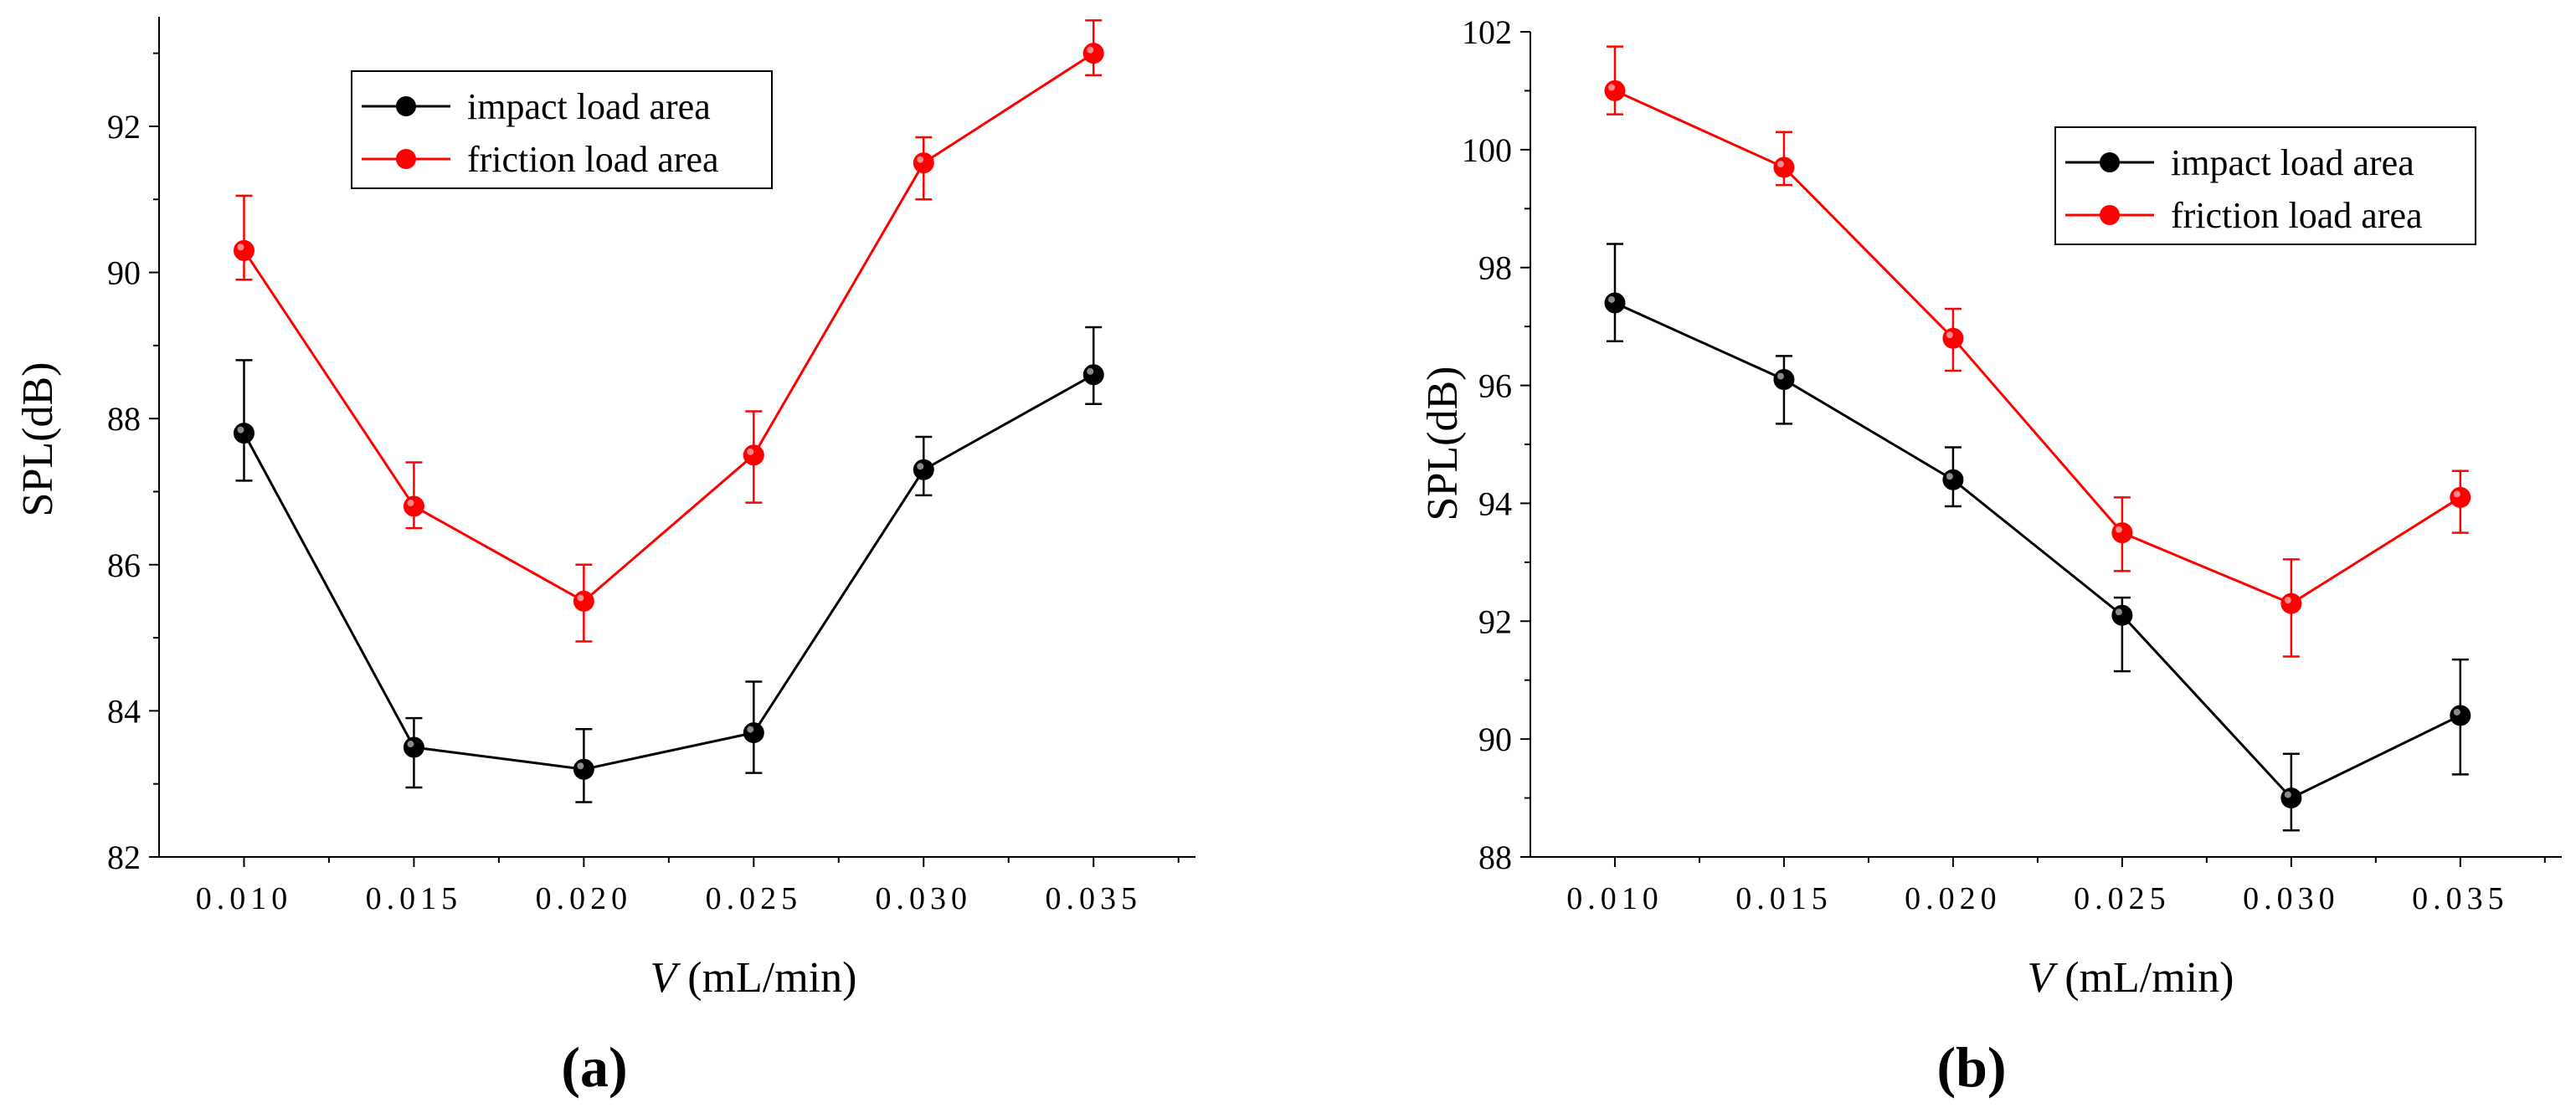 The width and height of the screenshot is (2576, 1108). What do you see at coordinates (2110, 215) in the screenshot?
I see `legend-marker-friction-b` at bounding box center [2110, 215].